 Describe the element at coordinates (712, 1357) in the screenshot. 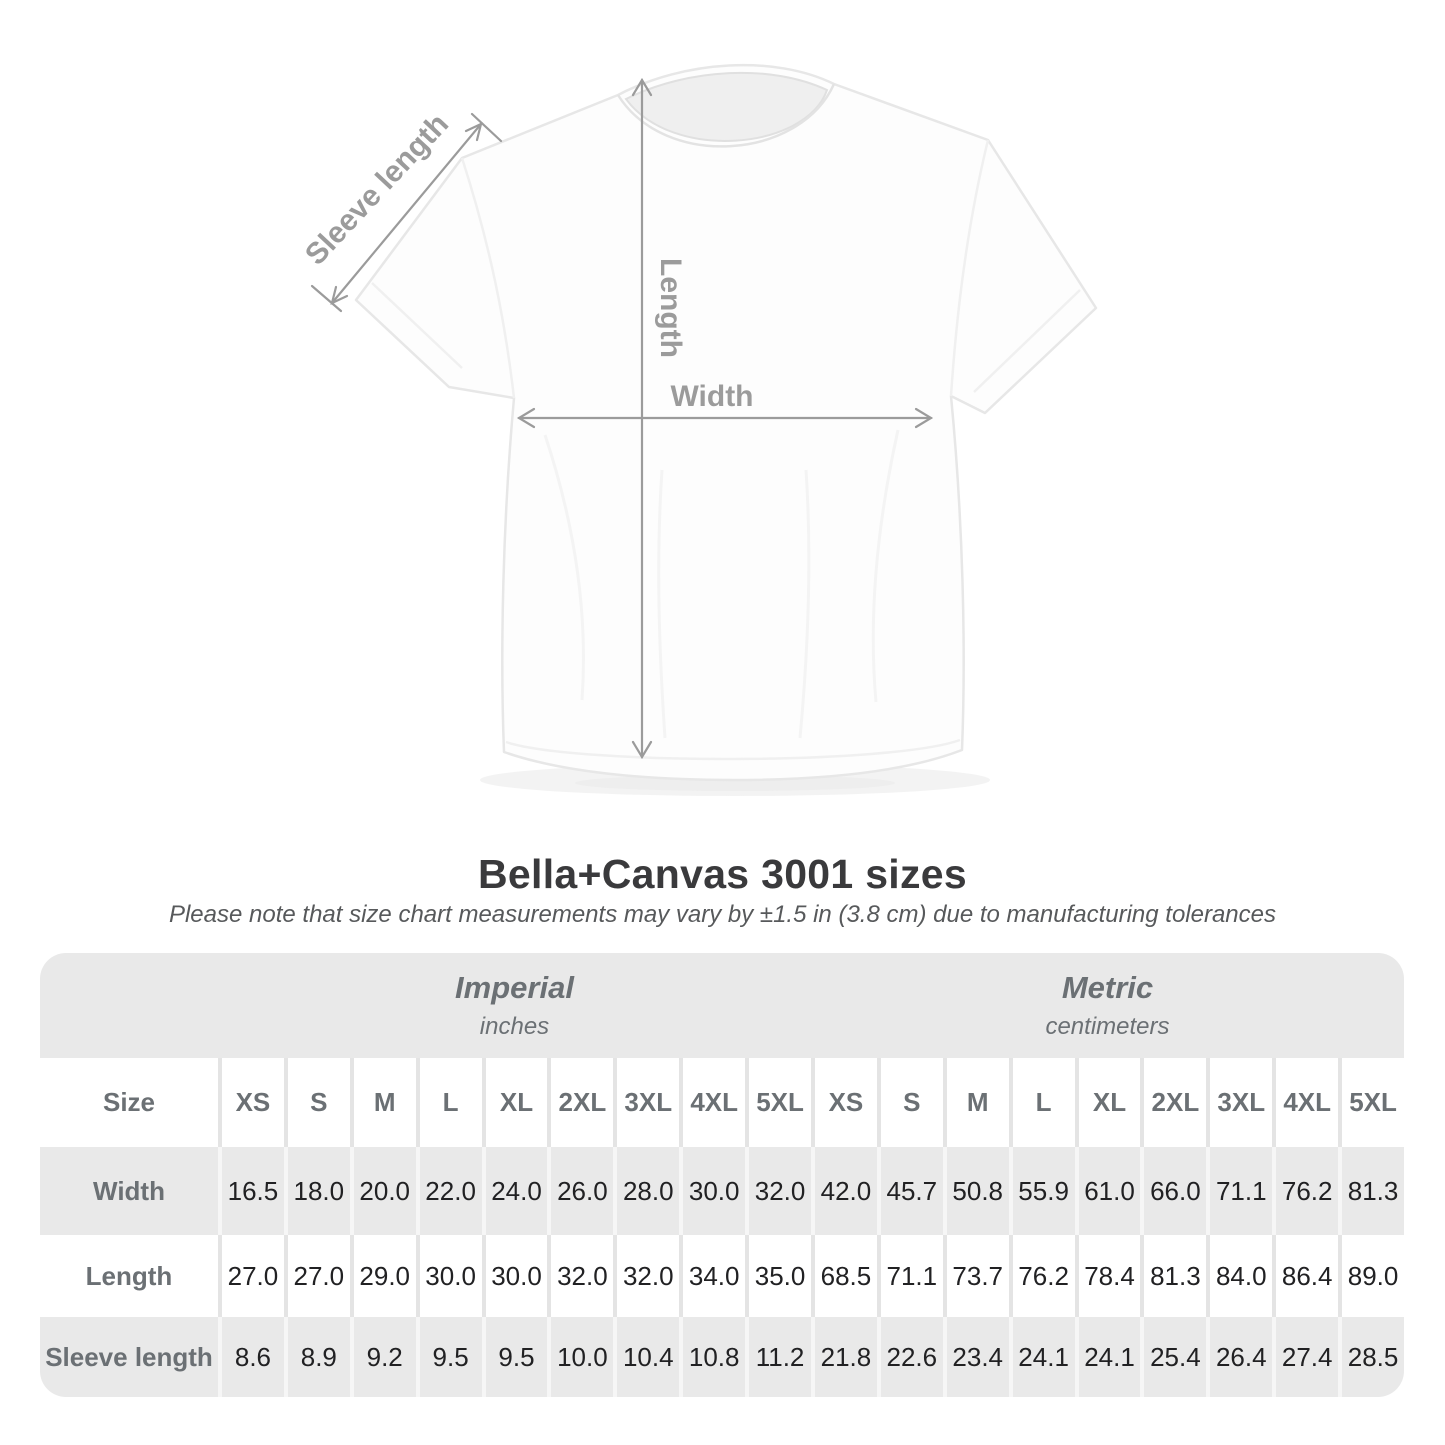

I see `value-cell: 10.8` at that location.